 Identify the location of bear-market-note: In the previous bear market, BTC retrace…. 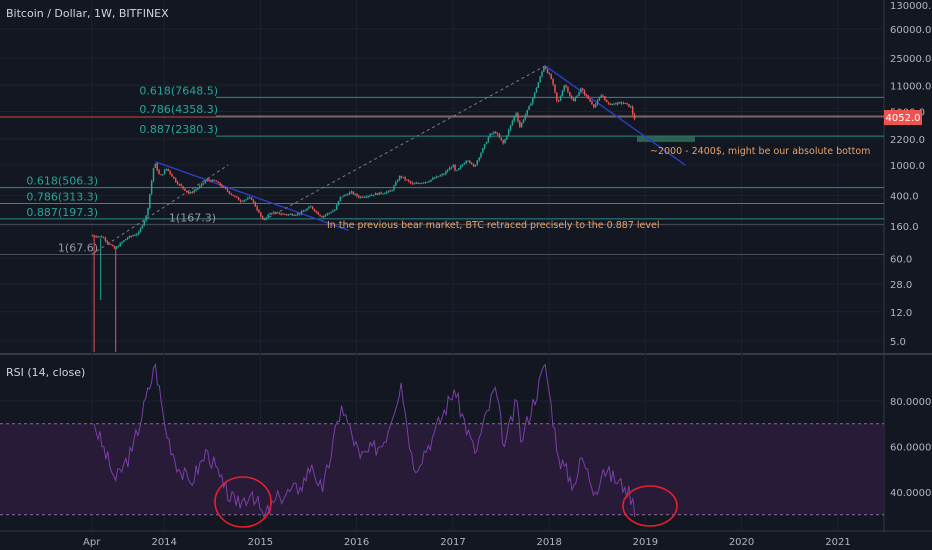
(493, 225).